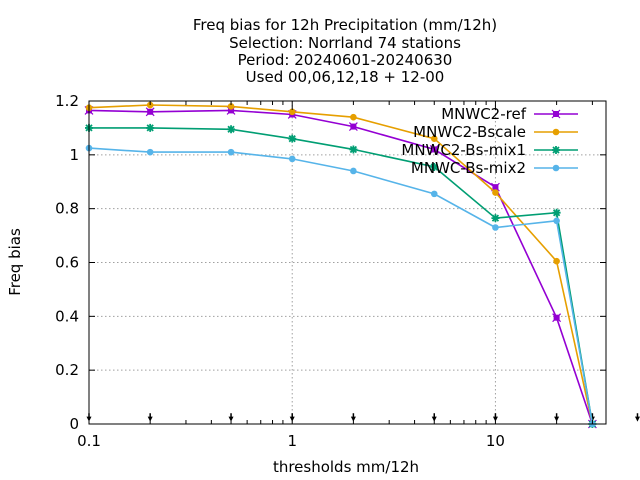 This screenshot has height=480, width=640. I want to click on legend-swatch-marker-cross, so click(556, 114).